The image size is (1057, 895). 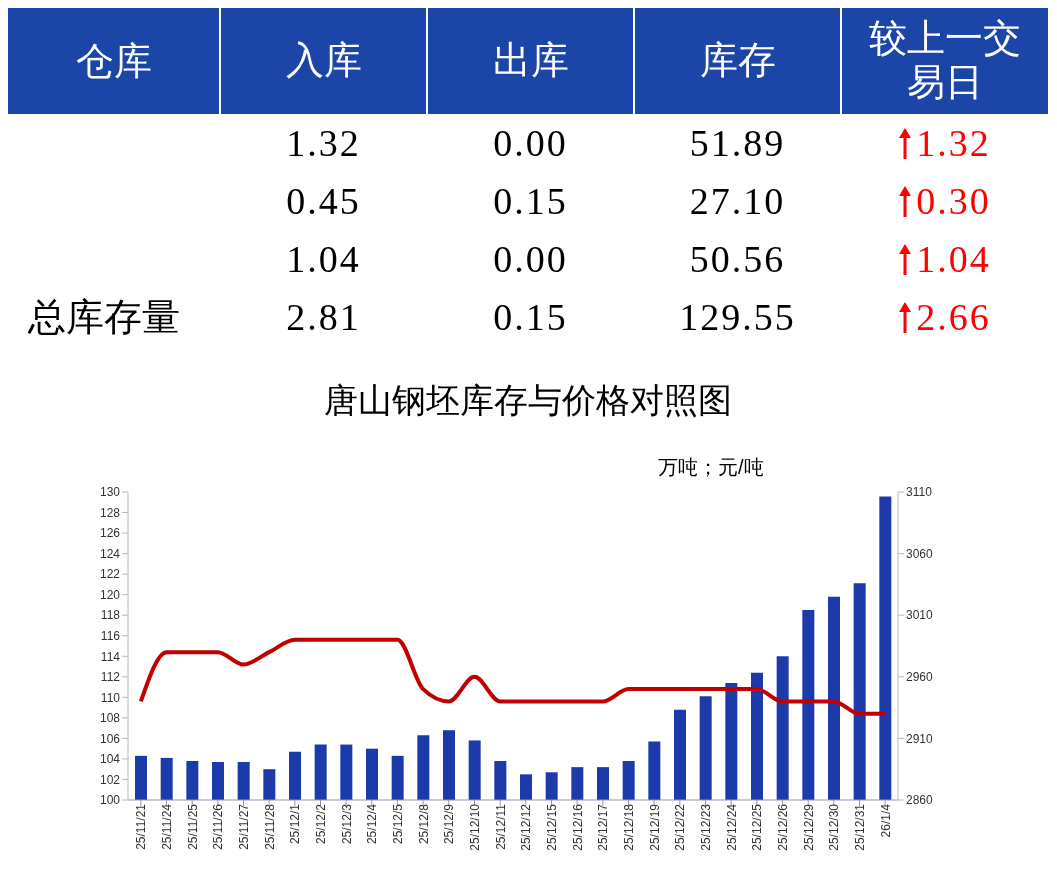 I want to click on y-tick-label: 128, so click(x=110, y=512).